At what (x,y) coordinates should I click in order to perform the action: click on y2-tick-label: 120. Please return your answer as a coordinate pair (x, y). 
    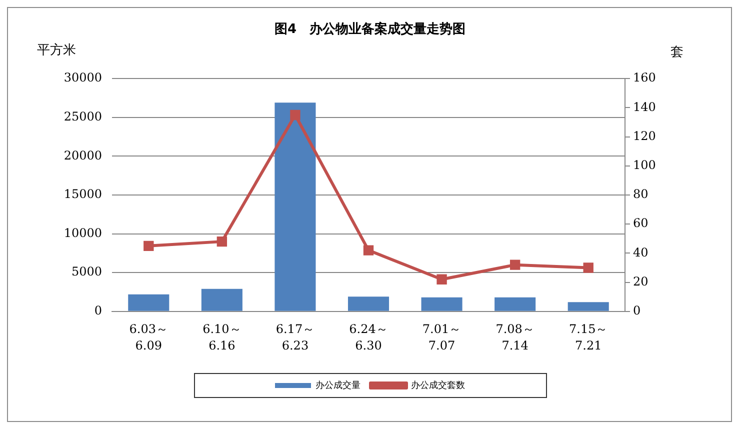
    Looking at the image, I should click on (644, 135).